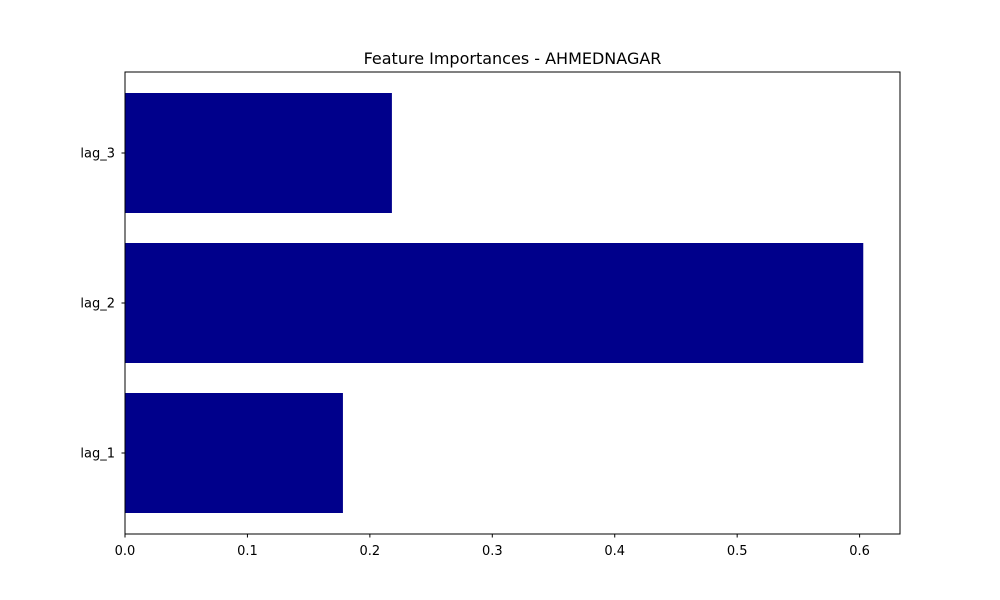 Image resolution: width=1000 pixels, height=600 pixels. Describe the element at coordinates (859, 551) in the screenshot. I see `x-tick-label: 0.6` at that location.